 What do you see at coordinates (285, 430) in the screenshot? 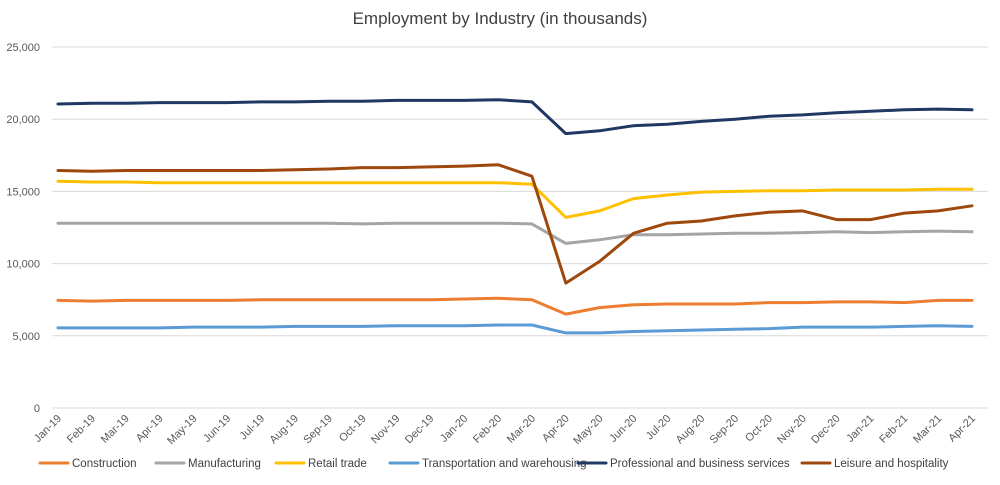
I see `x-tick-label: Aug-19` at bounding box center [285, 430].